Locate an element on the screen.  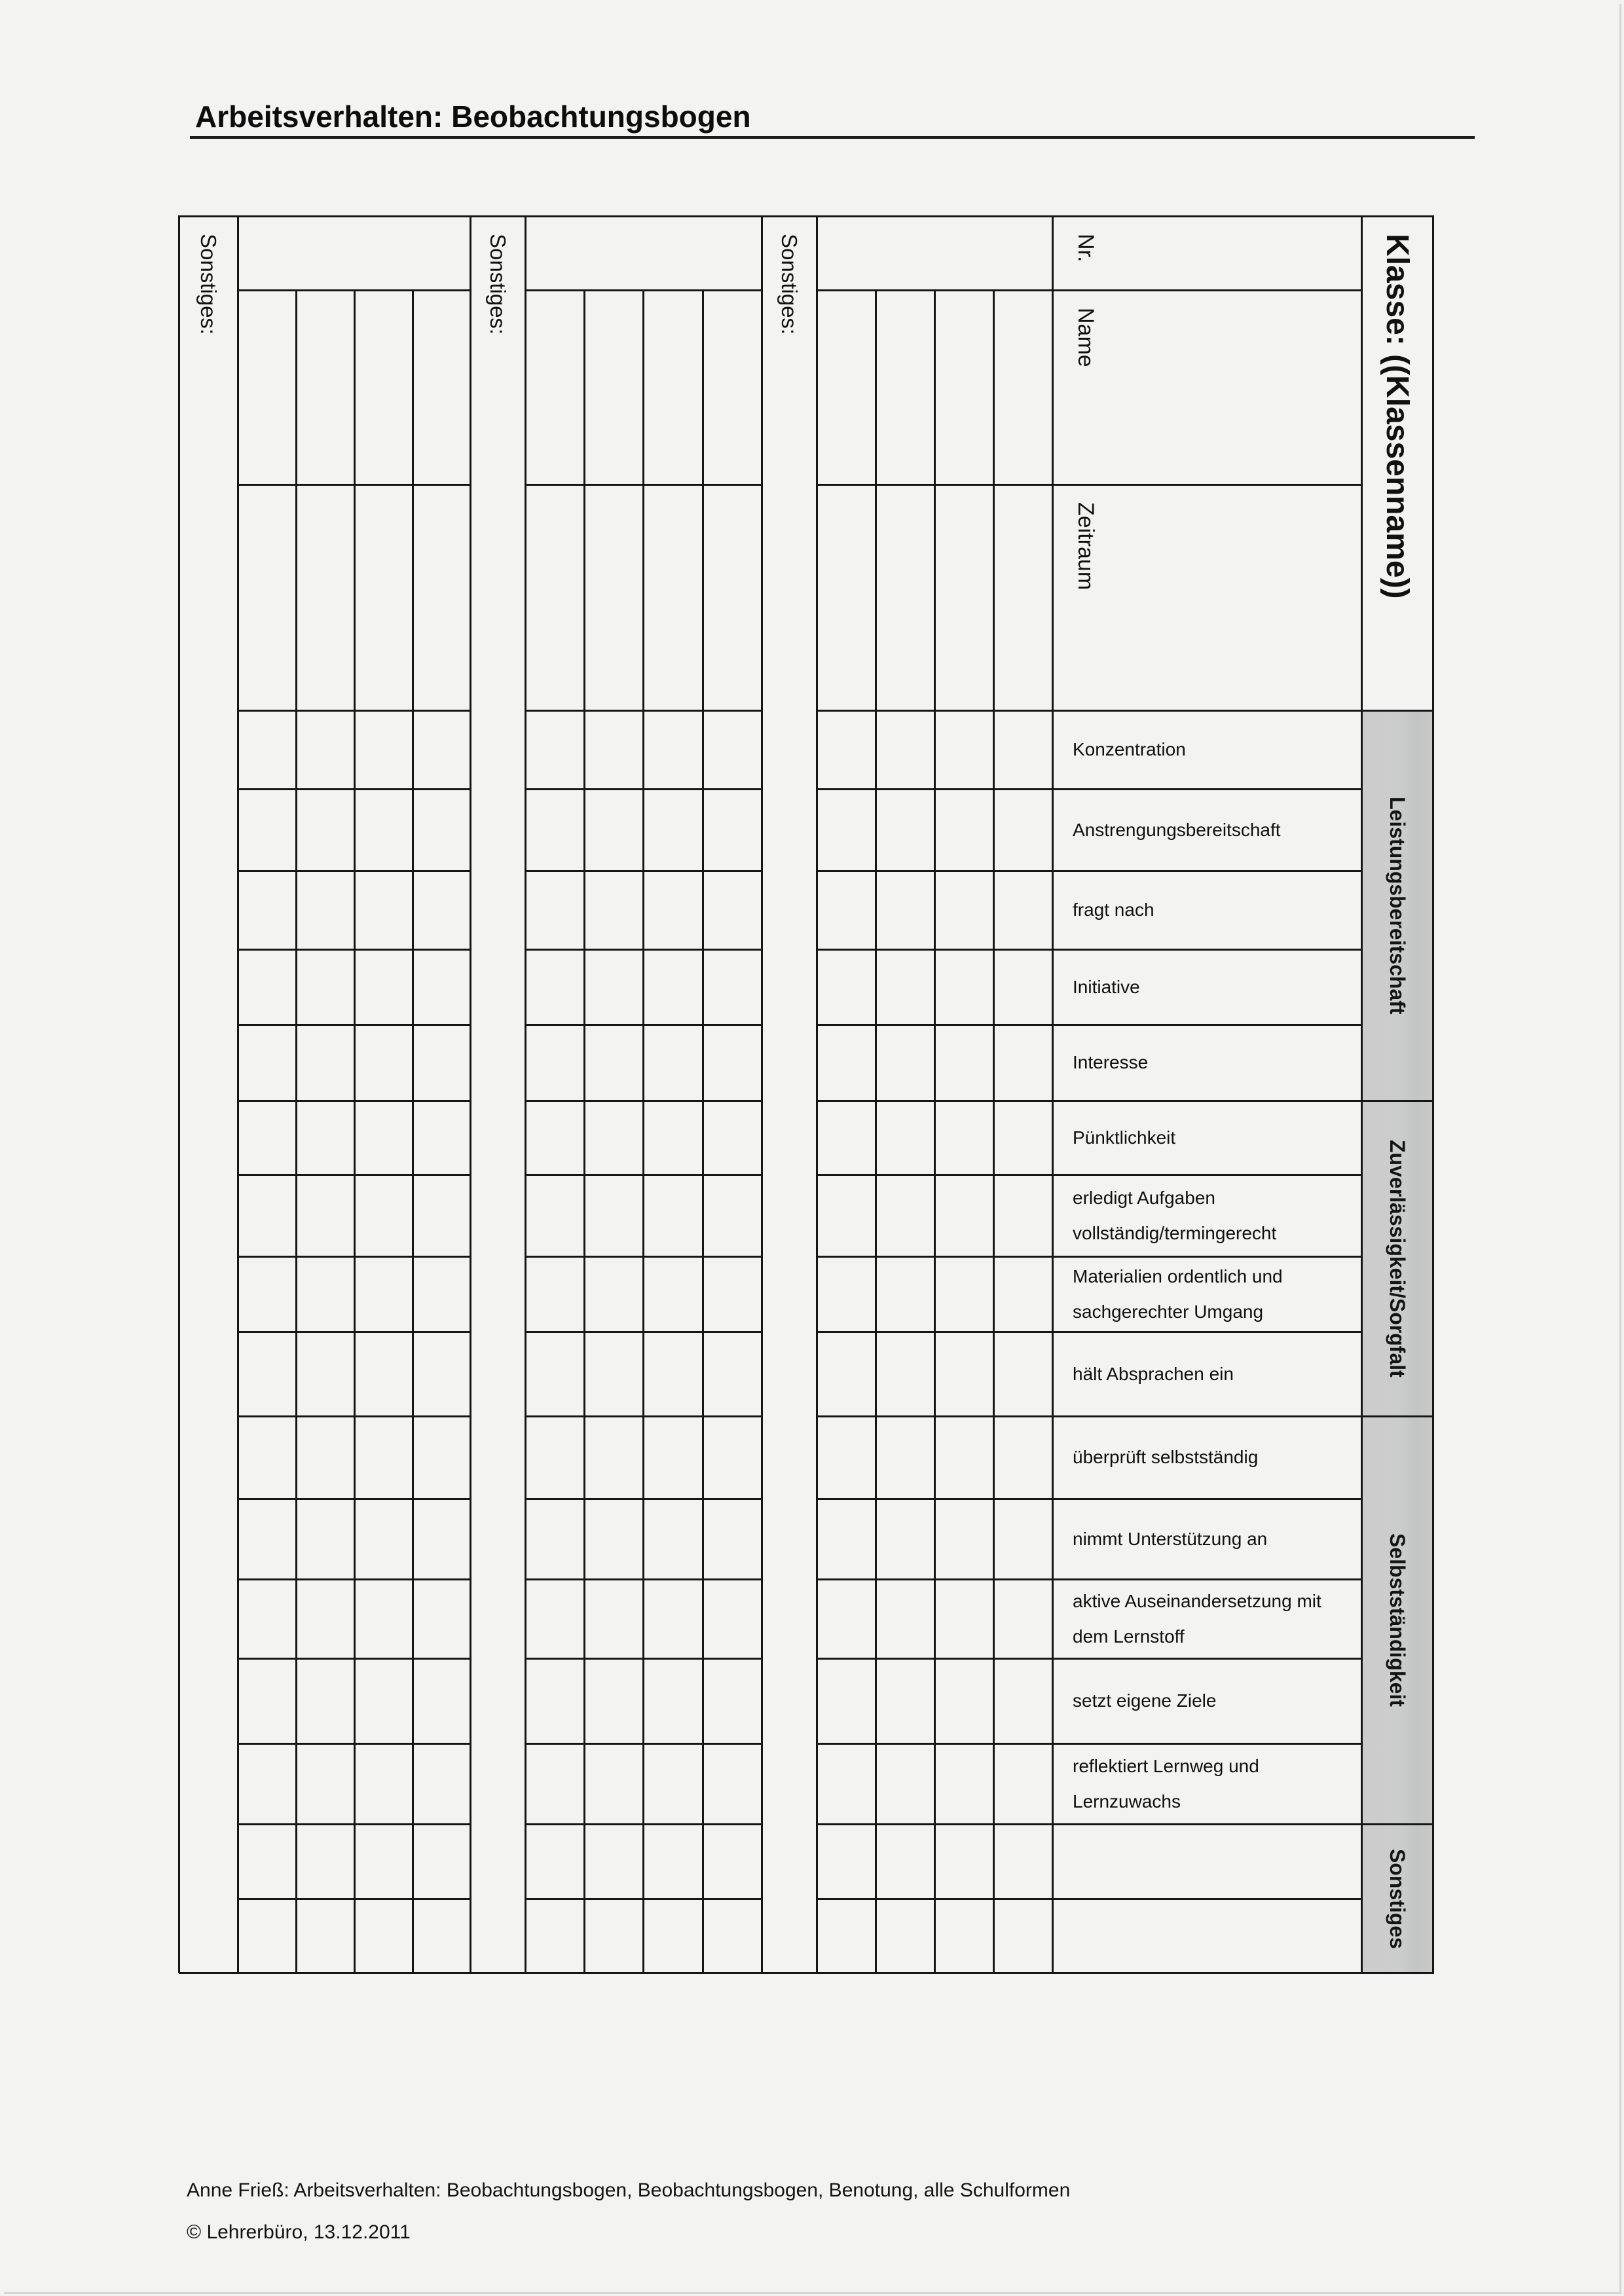
criterion-row-nimmt-unterstuetzung: nimmt Unterstützung an is located at coordinates (1206, 1539).